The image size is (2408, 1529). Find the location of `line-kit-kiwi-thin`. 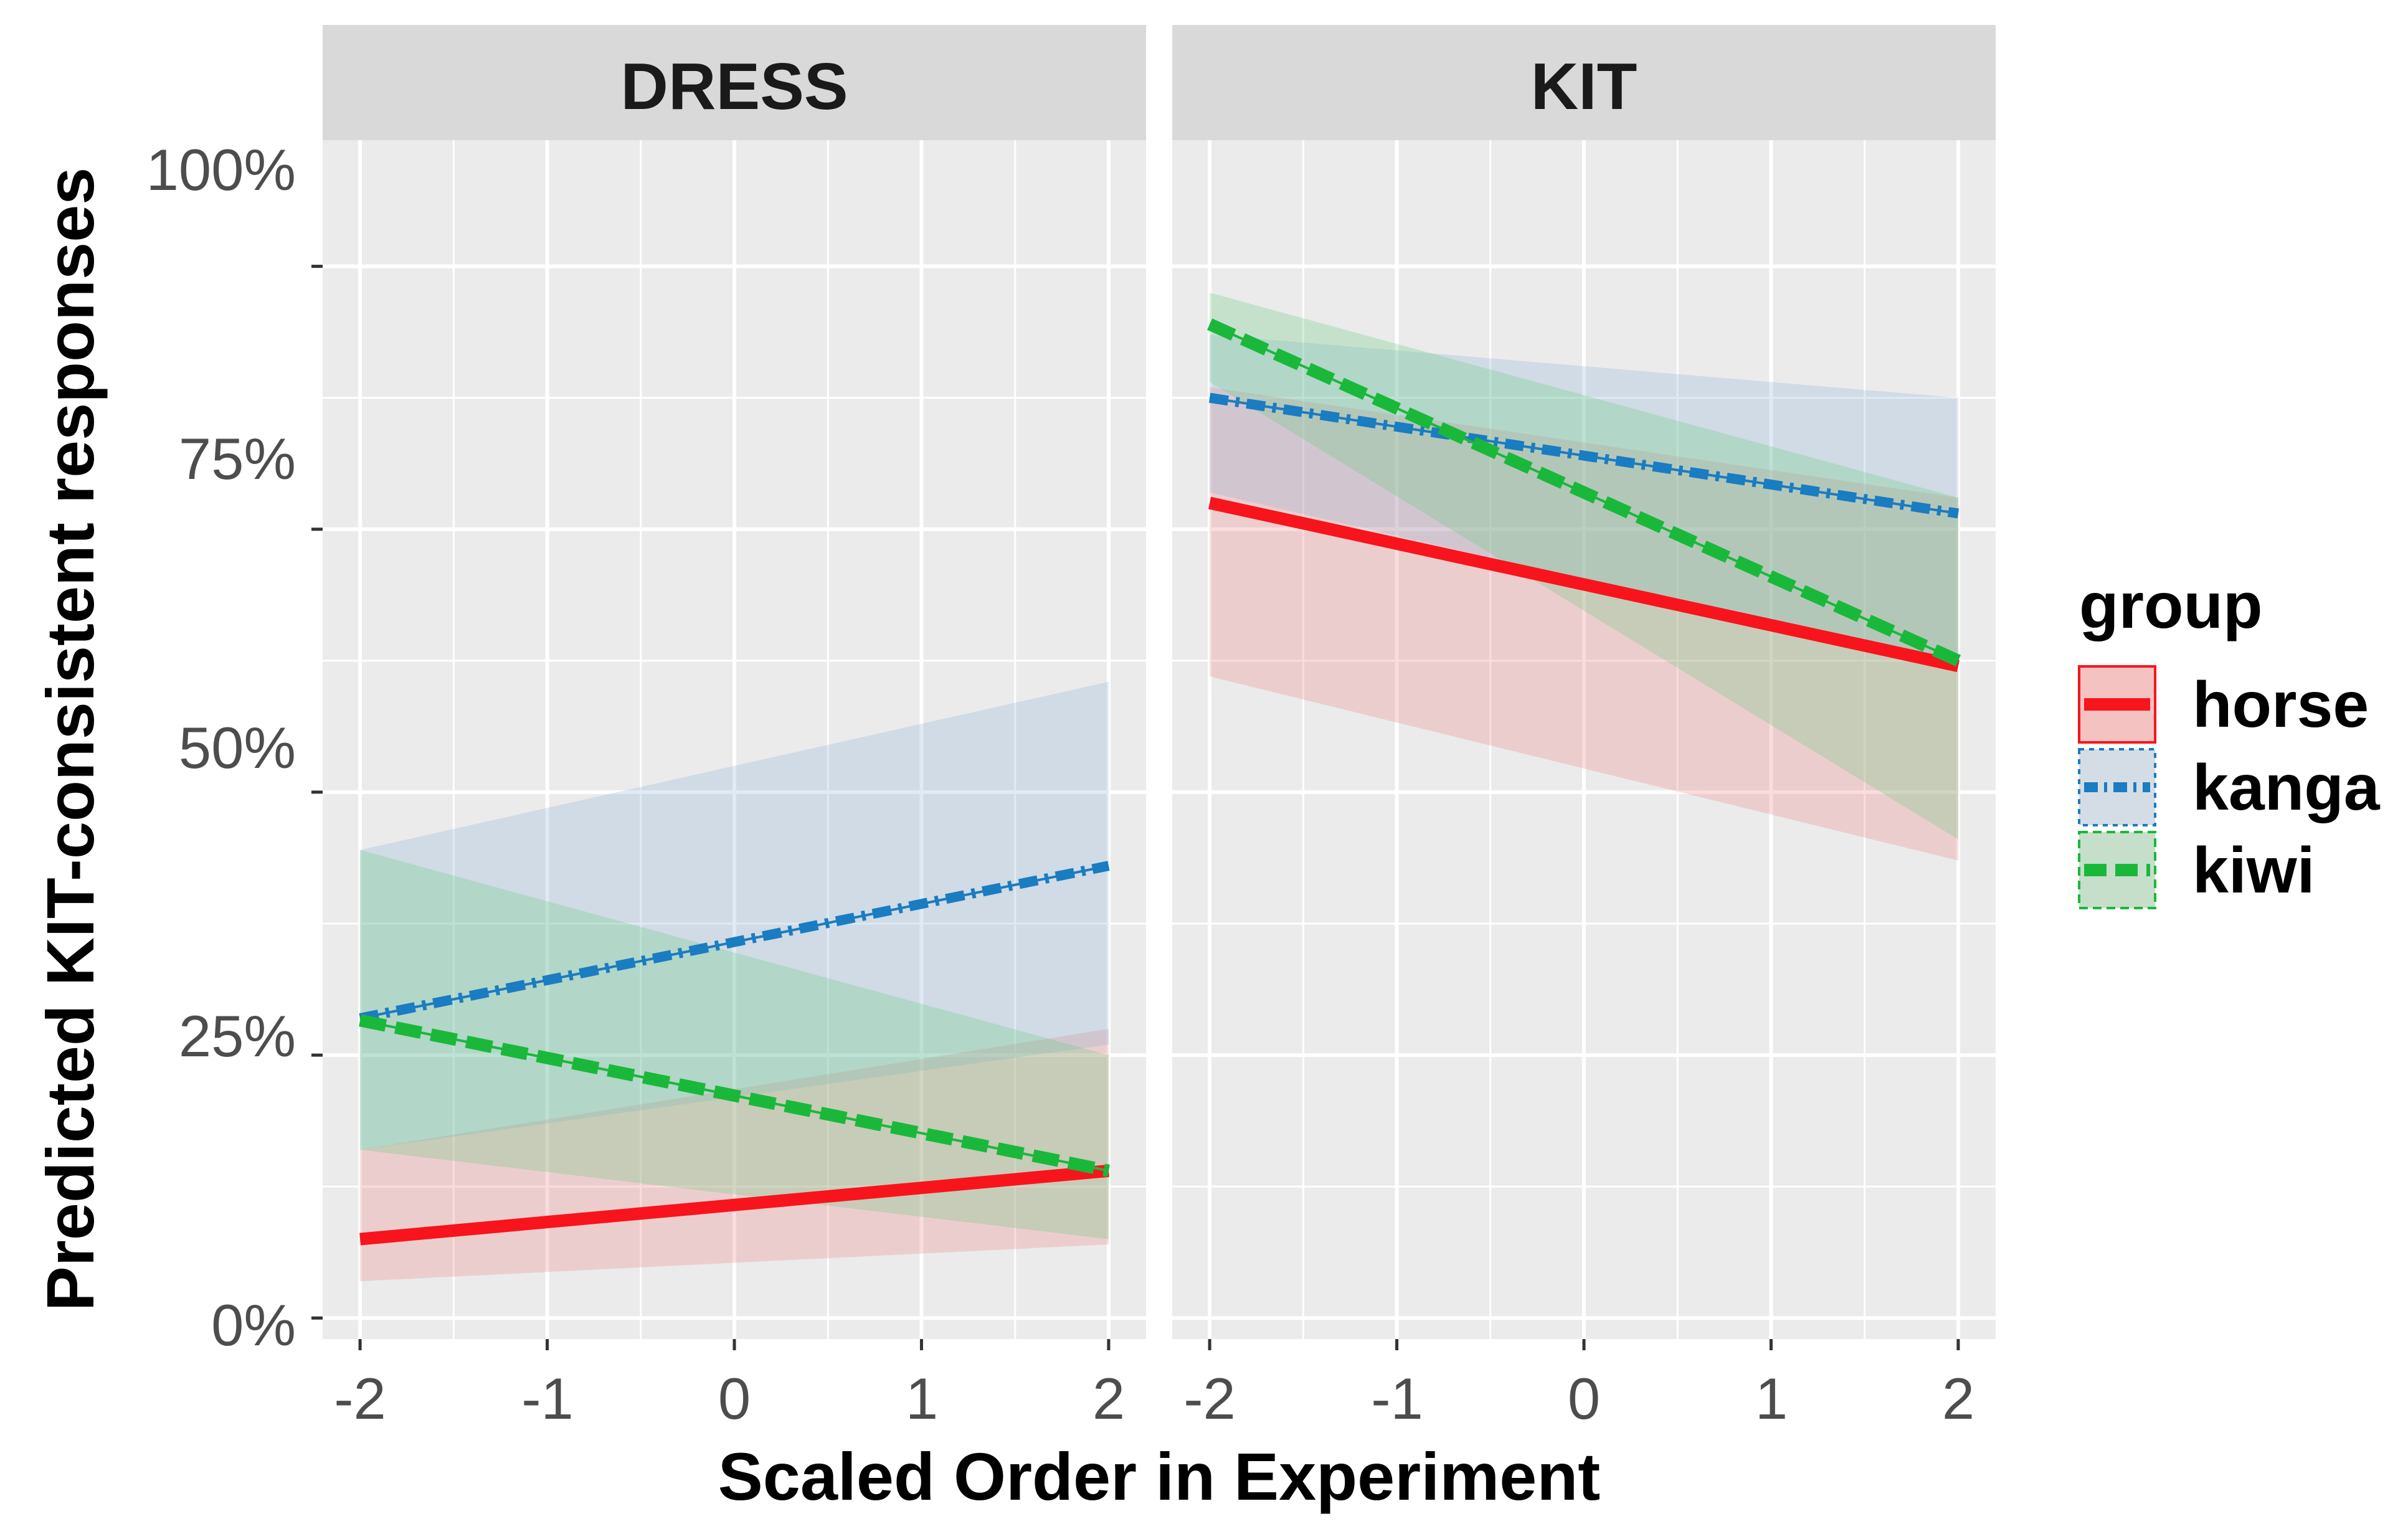

line-kit-kiwi-thin is located at coordinates (1584, 492).